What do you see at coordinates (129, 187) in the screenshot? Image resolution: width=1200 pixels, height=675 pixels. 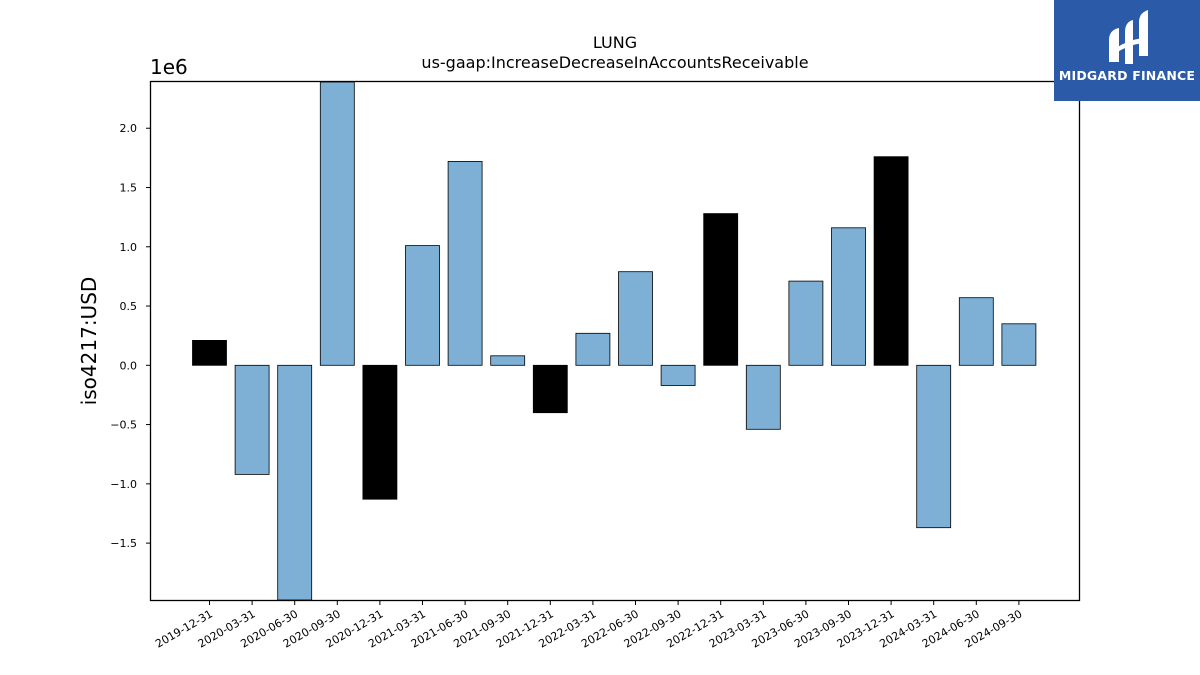 I see `y-tick-label: 1.5` at bounding box center [129, 187].